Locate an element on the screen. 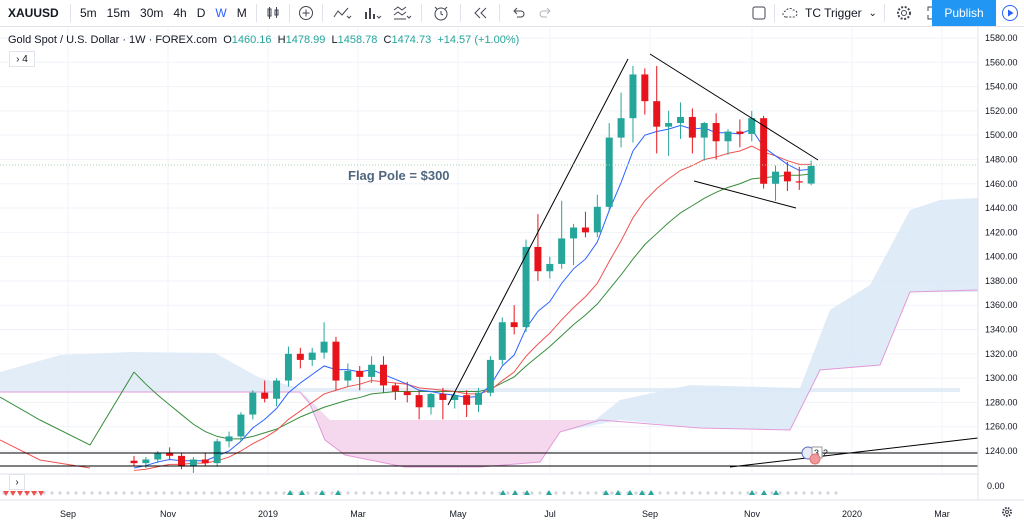 This screenshot has width=1024, height=523. undo-icon is located at coordinates (518, 13).